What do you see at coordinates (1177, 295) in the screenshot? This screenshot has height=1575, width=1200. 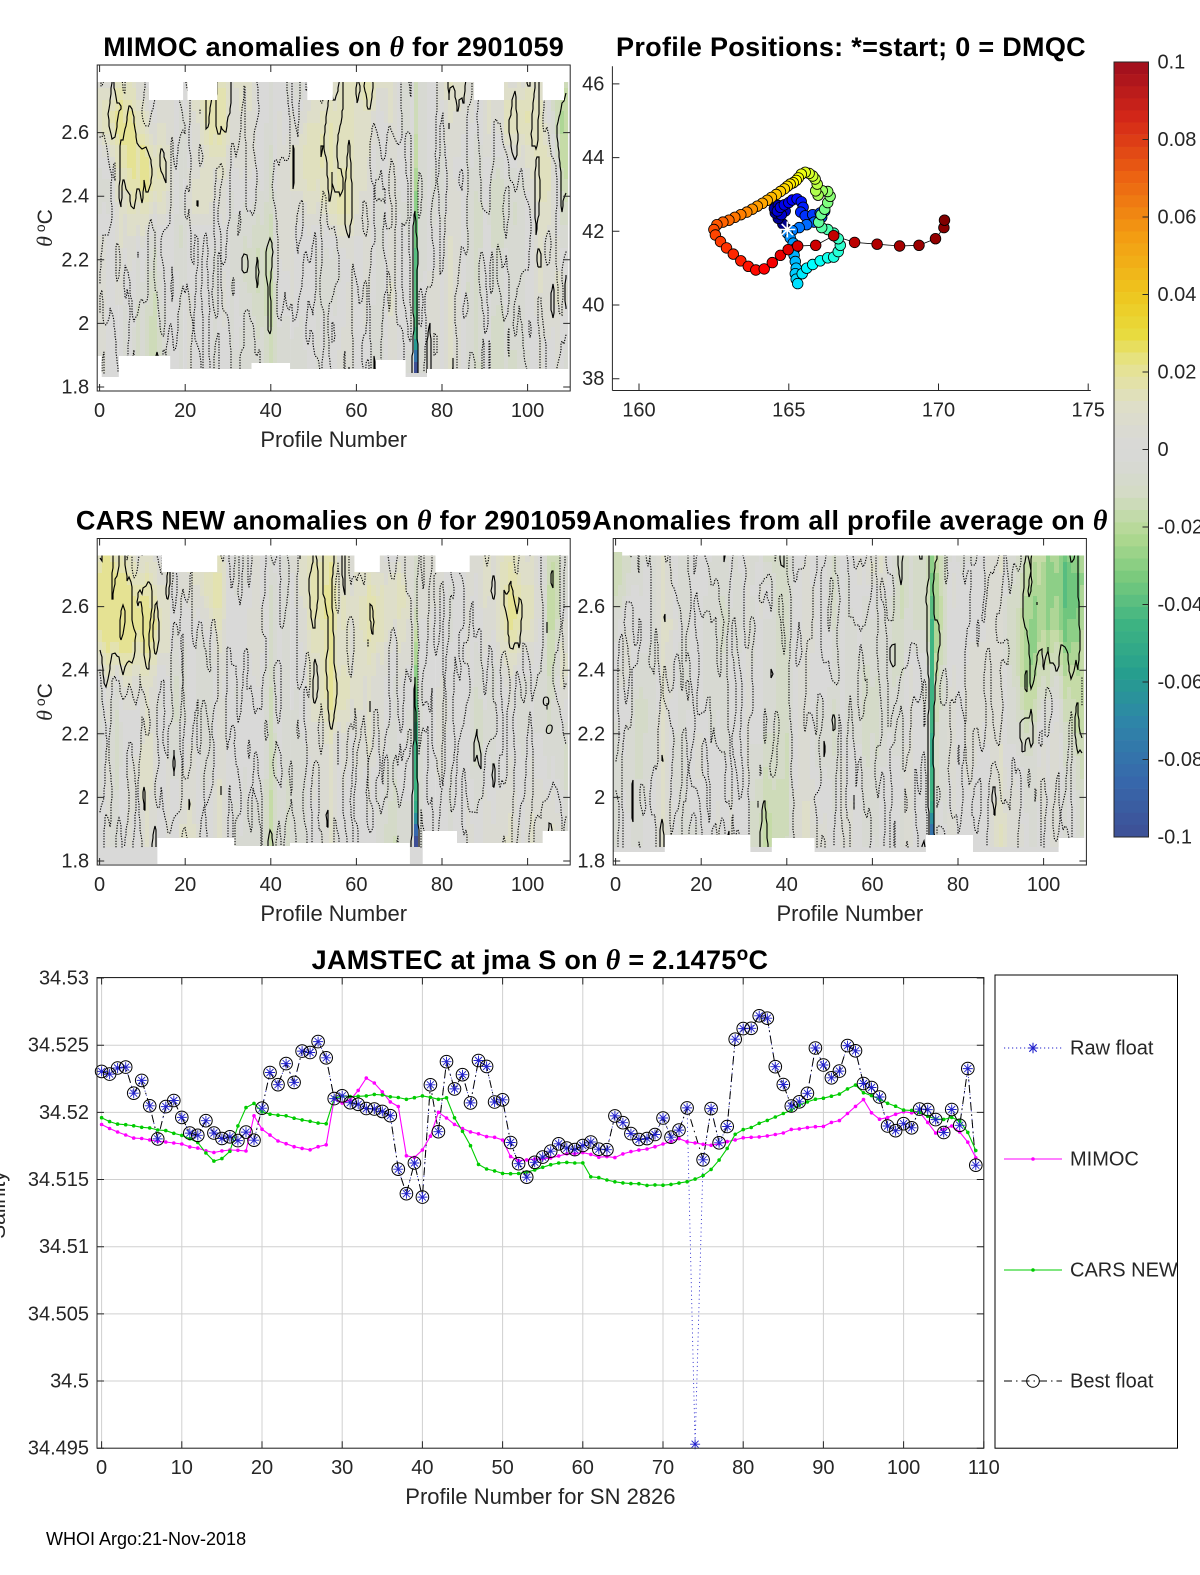 I see `svg-text: 0.04` at bounding box center [1177, 295].